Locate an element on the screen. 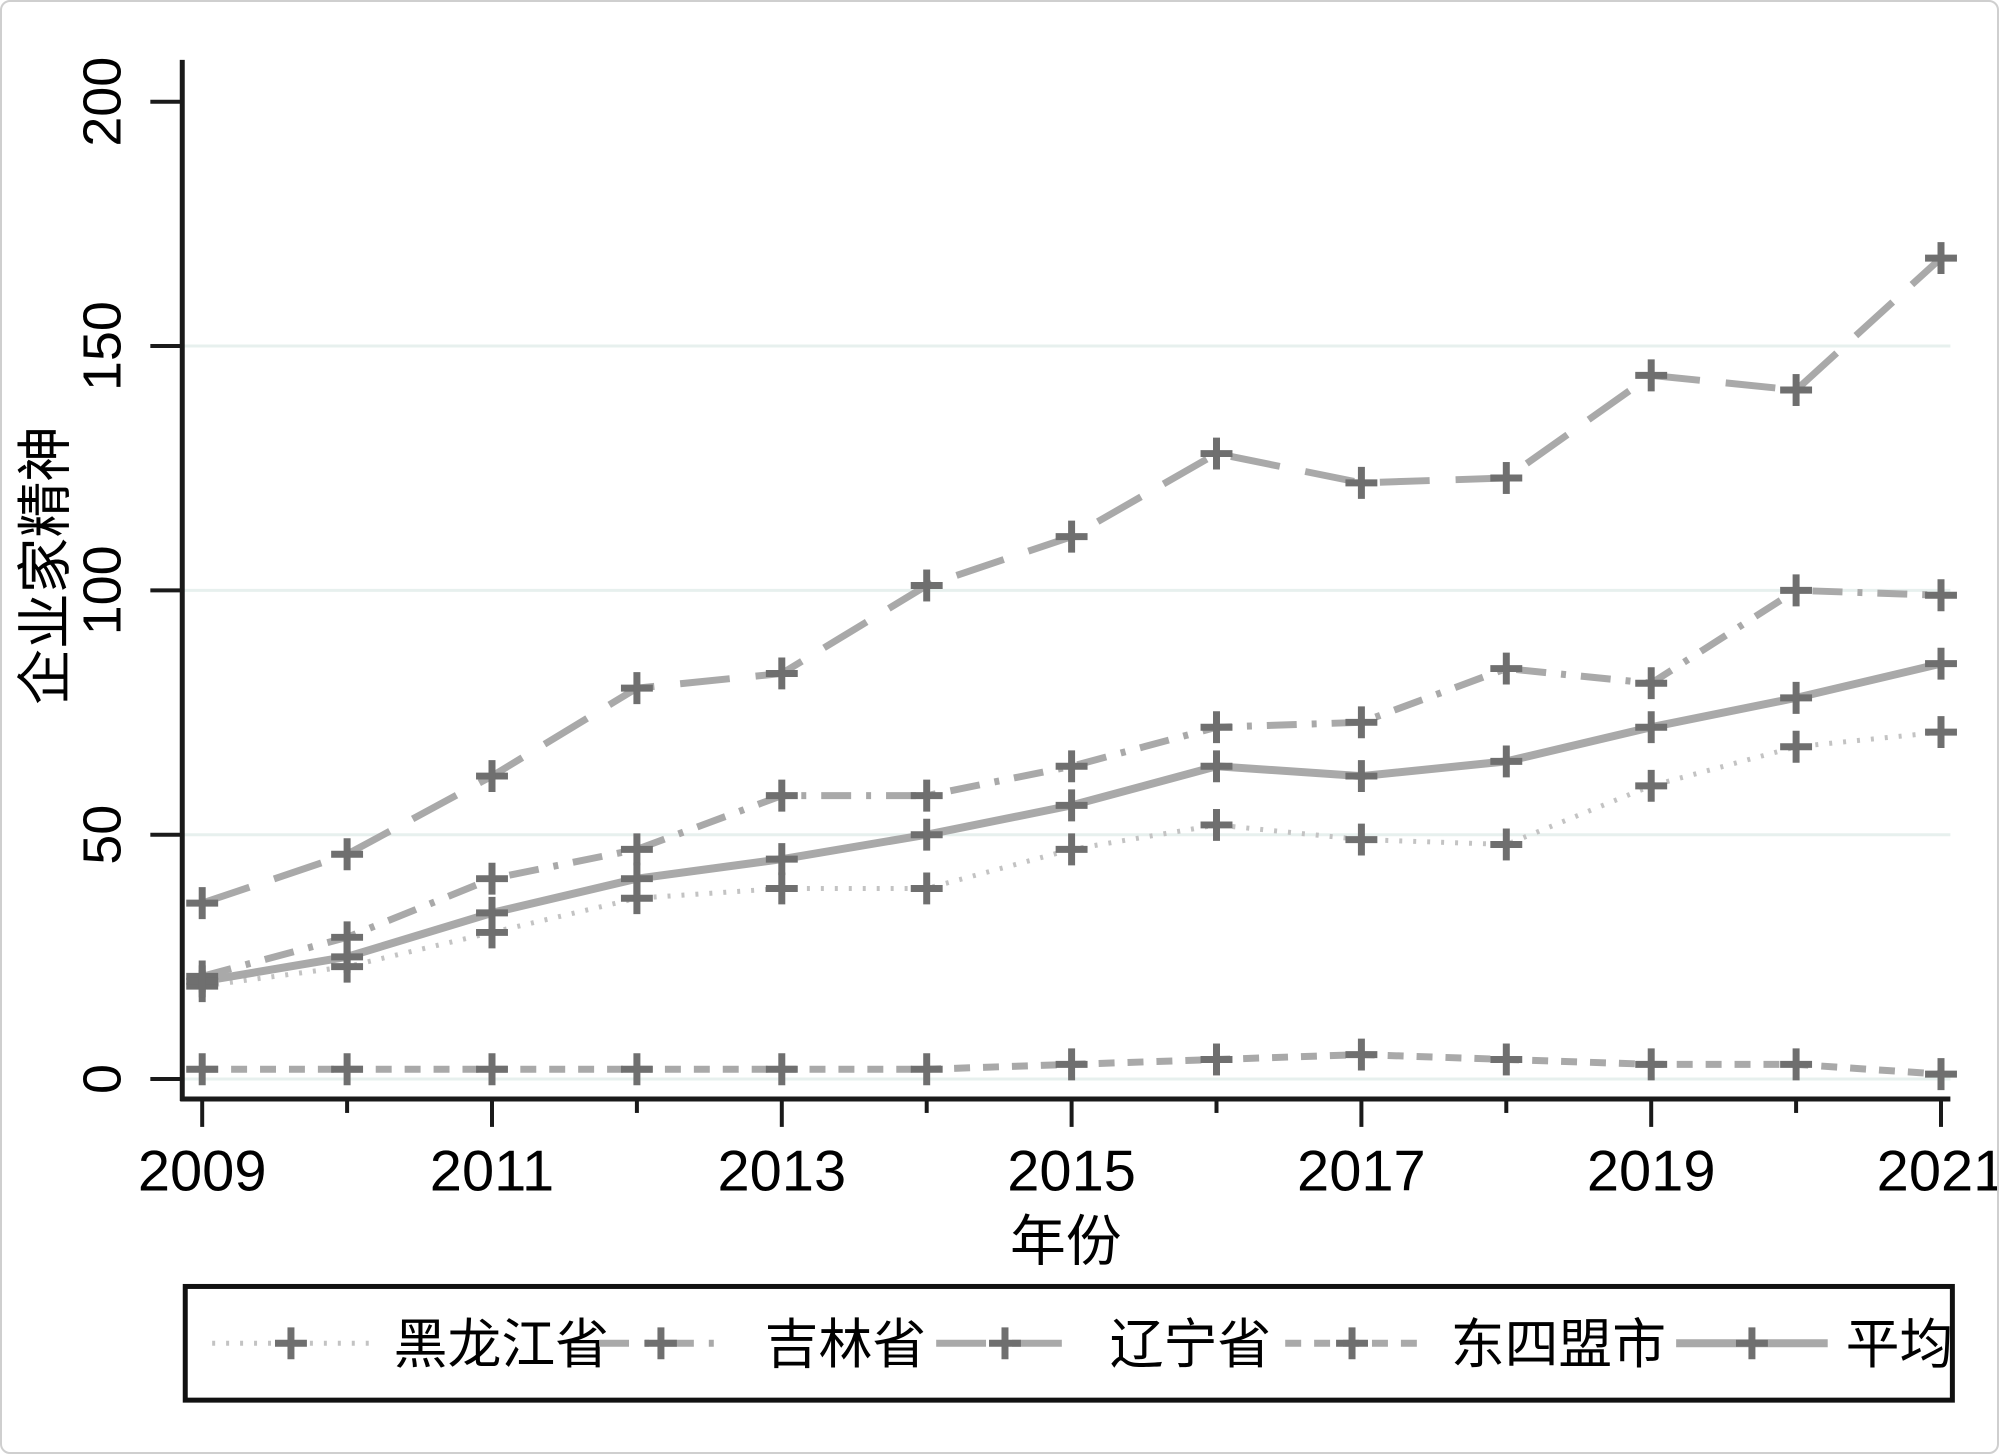 Image resolution: width=1999 pixels, height=1454 pixels. x-tick-label-2013: 2013 is located at coordinates (781, 1172).